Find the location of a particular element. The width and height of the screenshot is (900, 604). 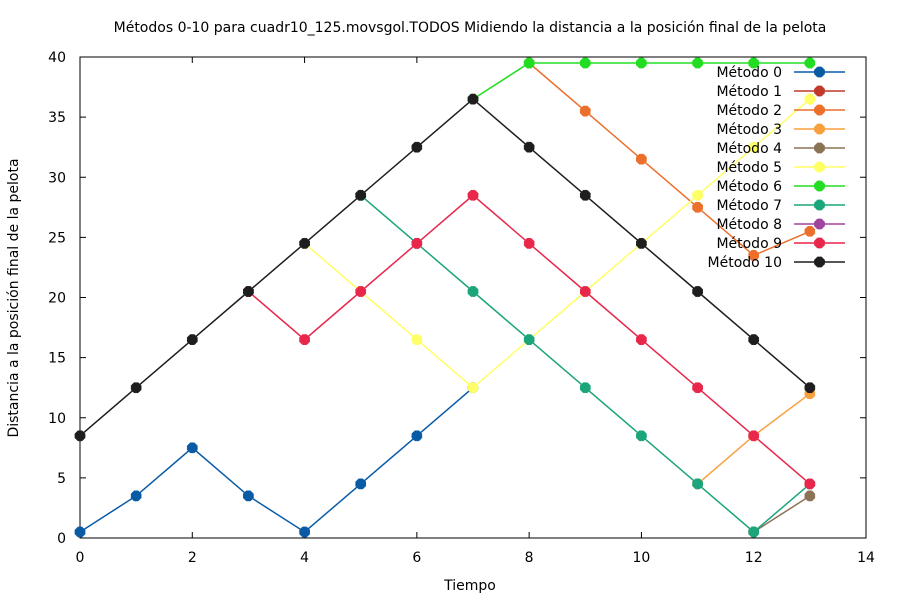

x-tick-label: 4 is located at coordinates (304, 558).